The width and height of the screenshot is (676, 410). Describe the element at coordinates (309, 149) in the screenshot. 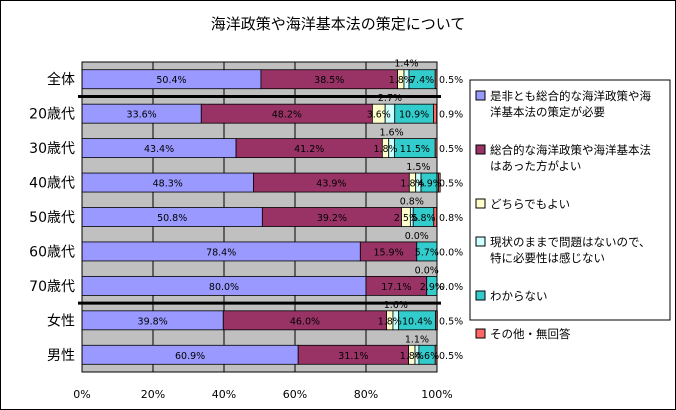

I see `value-label: 41.2%` at that location.